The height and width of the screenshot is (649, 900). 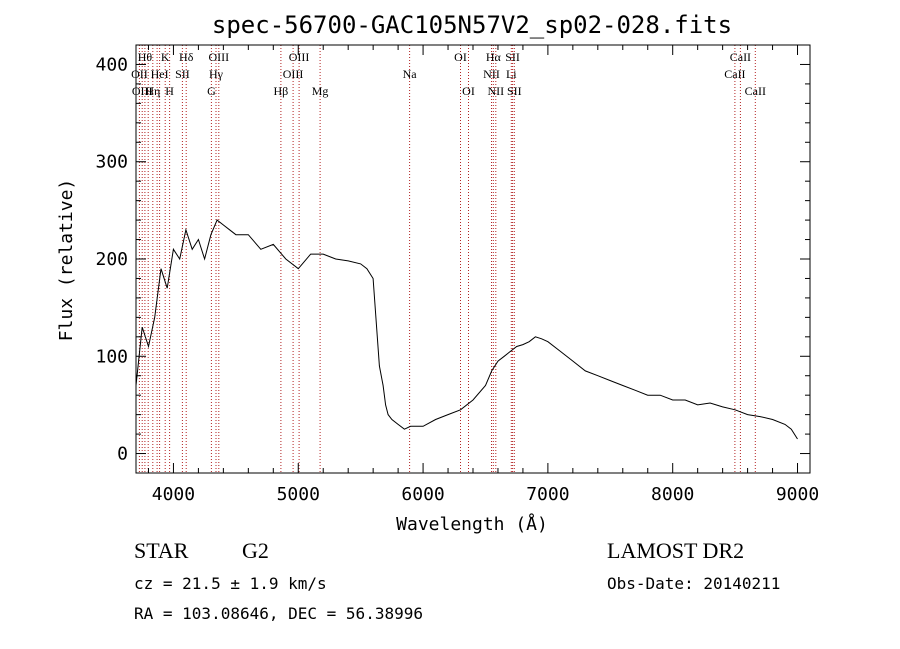 What do you see at coordinates (152, 91) in the screenshot?
I see `line-marker-label-4: Hη` at bounding box center [152, 91].